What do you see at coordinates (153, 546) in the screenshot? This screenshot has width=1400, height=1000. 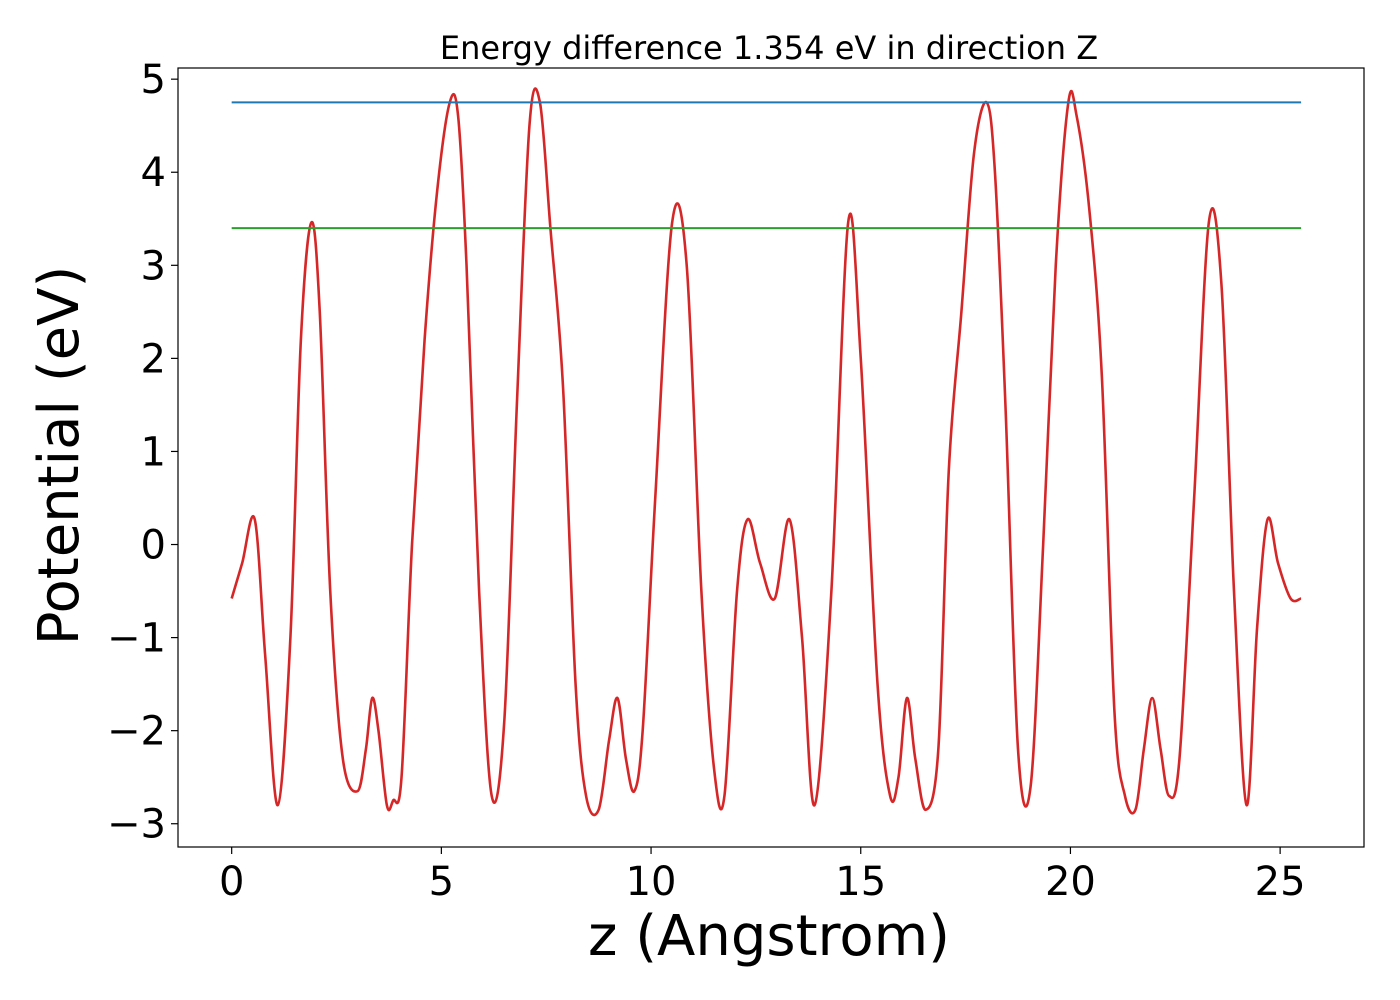 I see `y-tick-label: 0` at bounding box center [153, 546].